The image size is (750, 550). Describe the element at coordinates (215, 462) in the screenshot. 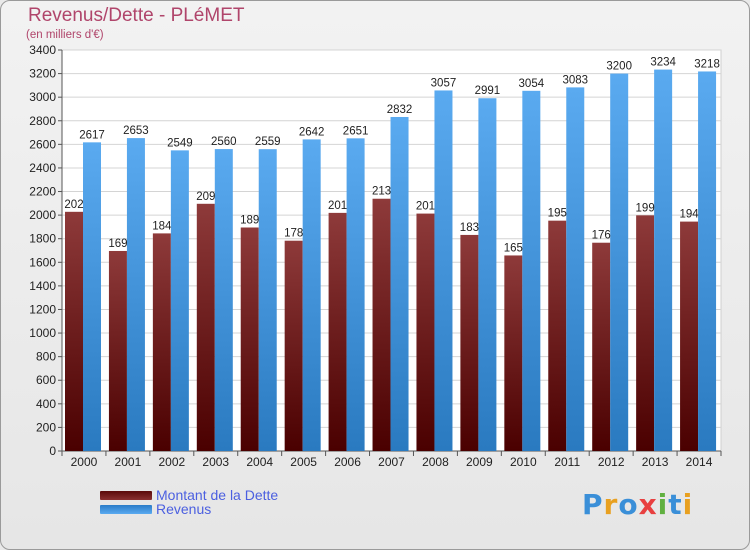

I see `x-tick-label: 2003` at that location.